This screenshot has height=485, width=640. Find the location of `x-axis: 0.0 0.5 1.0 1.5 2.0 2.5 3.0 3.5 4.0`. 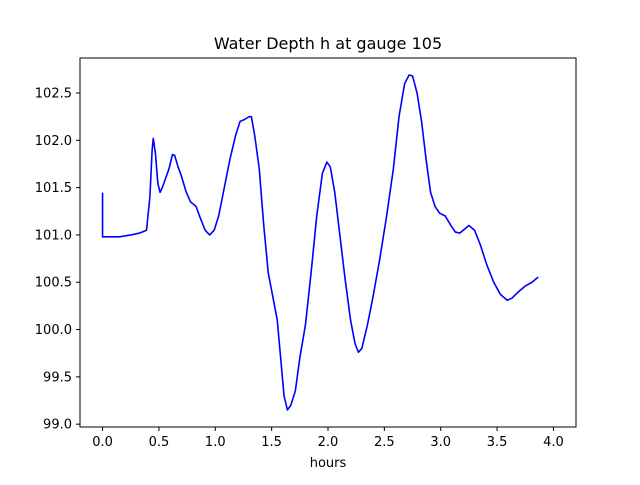

x-axis: 0.0 0.5 1.0 1.5 2.0 2.5 3.0 3.5 4.0 is located at coordinates (328, 438).